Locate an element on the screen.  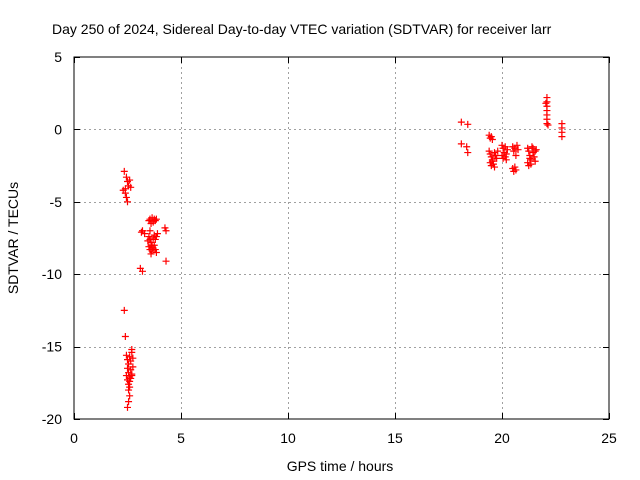
y-tick-label: -5 is located at coordinates (56, 202).